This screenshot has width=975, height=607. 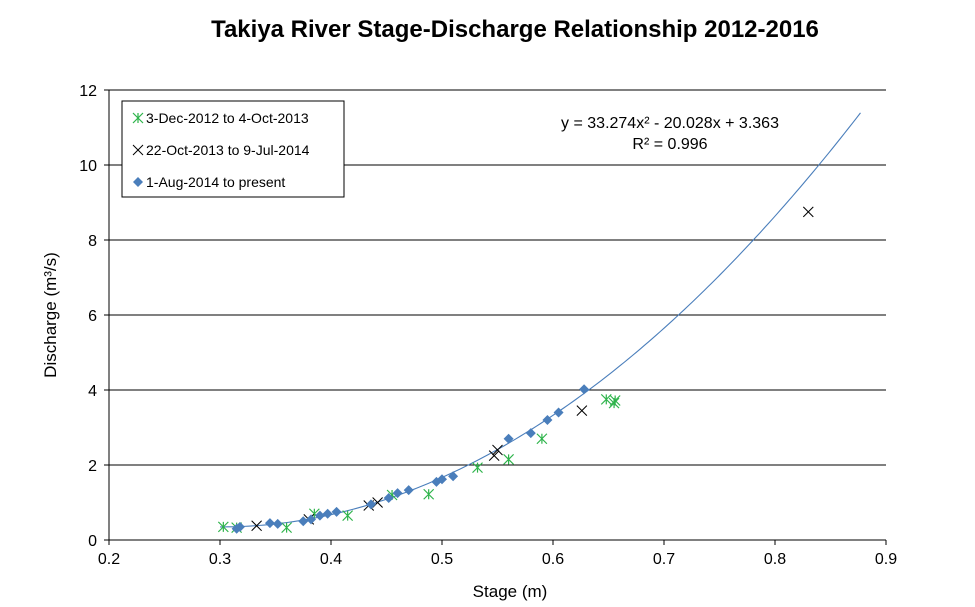 I want to click on legend-label: 1-Aug-2014 to present, so click(x=215, y=182).